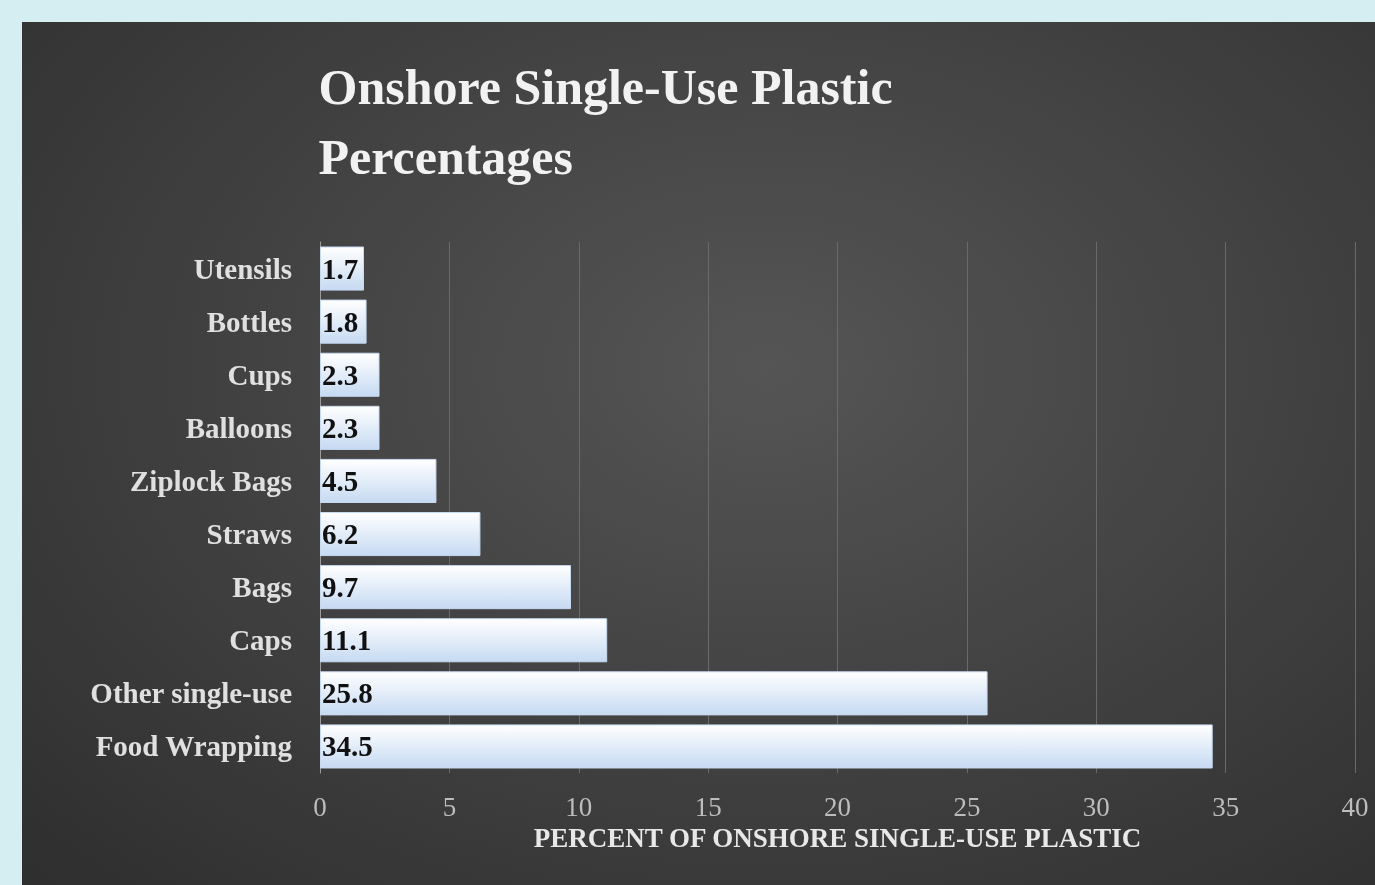 The height and width of the screenshot is (885, 1375). What do you see at coordinates (708, 806) in the screenshot?
I see `x-tick-label: 15` at bounding box center [708, 806].